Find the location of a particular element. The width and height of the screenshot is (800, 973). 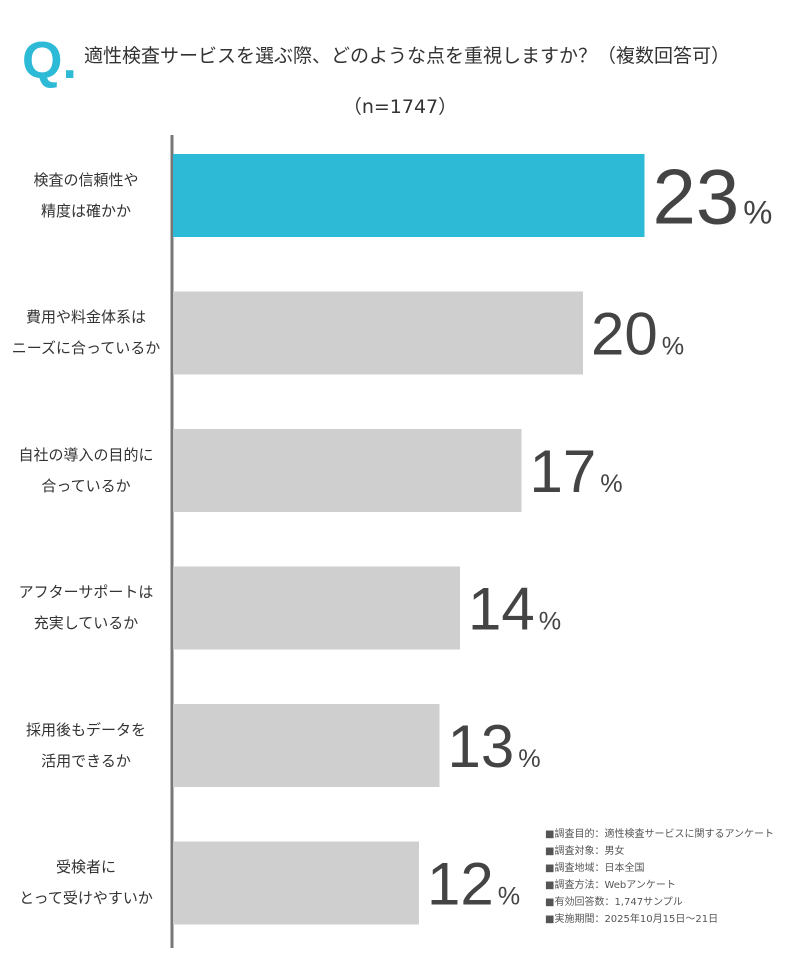

value-label: 20% is located at coordinates (637, 334).